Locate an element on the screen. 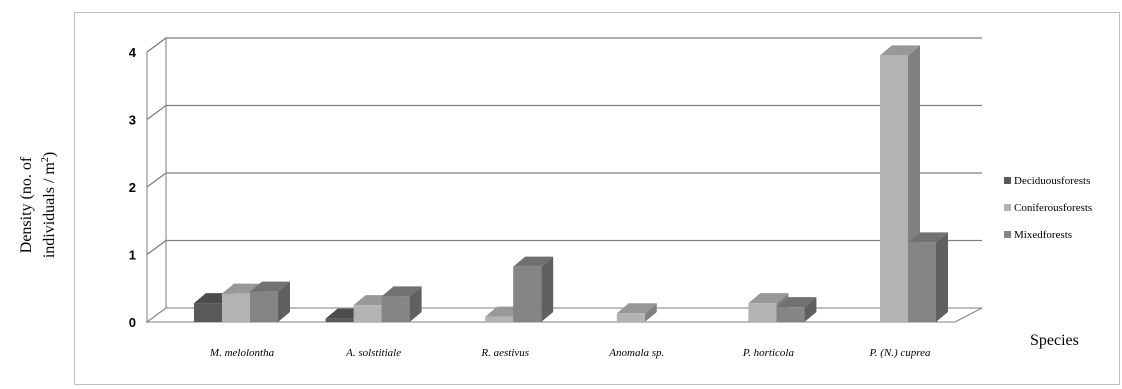 Image resolution: width=1122 pixels, height=389 pixels. x-axis-label: Species is located at coordinates (1054, 340).